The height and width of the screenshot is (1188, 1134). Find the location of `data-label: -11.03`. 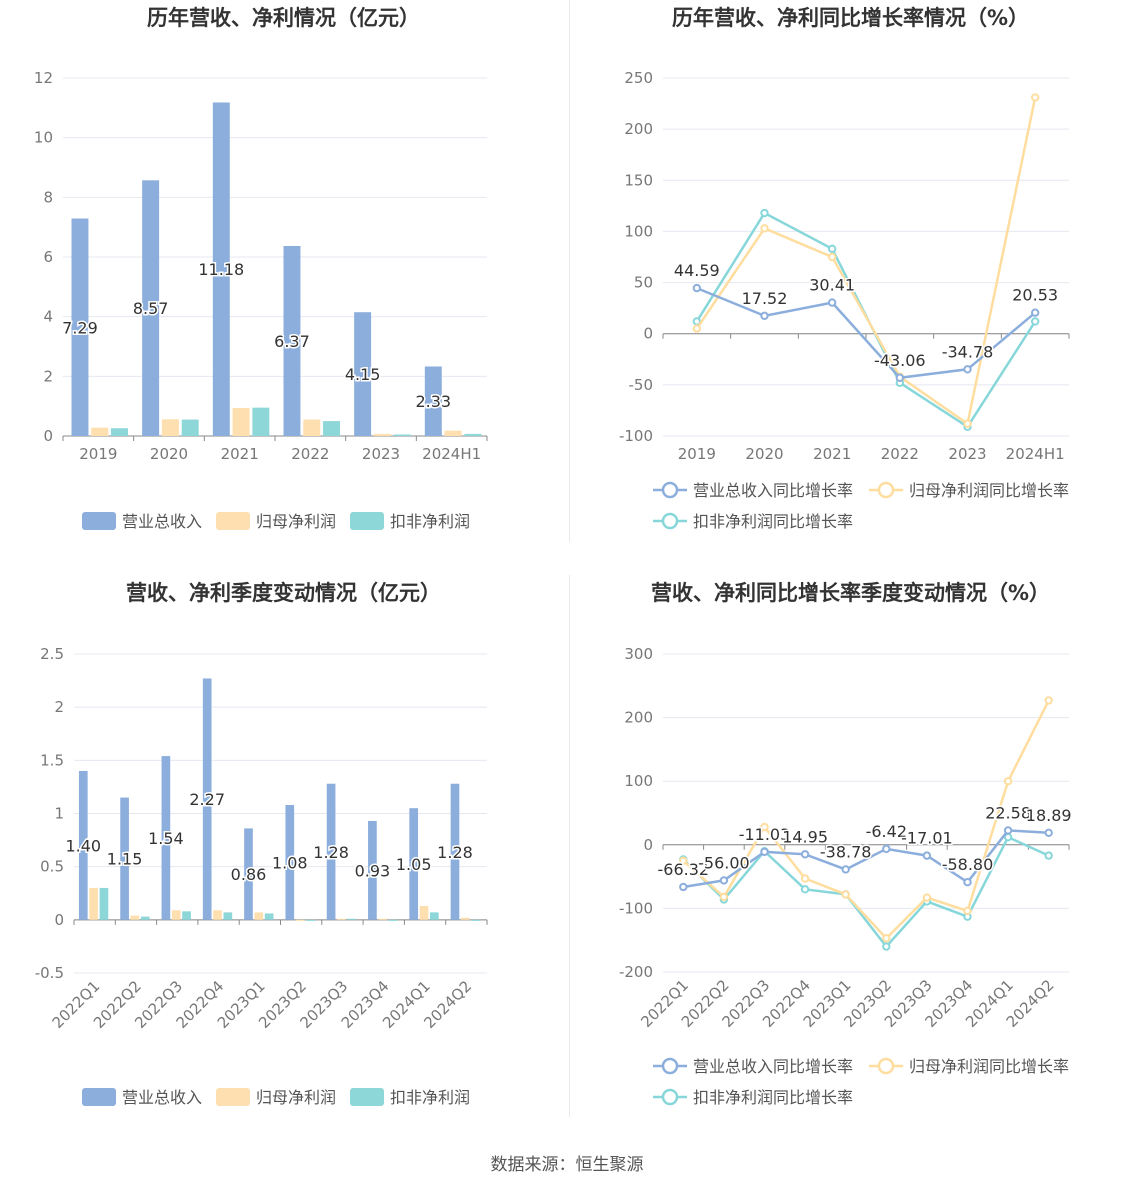

data-label: -11.03 is located at coordinates (765, 834).